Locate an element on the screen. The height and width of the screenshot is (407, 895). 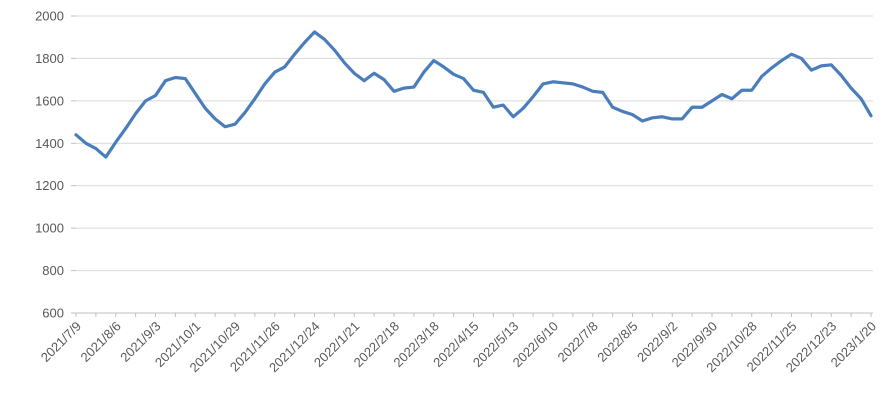
x-axis-label-group: 2021/7/9 is located at coordinates (61, 342).